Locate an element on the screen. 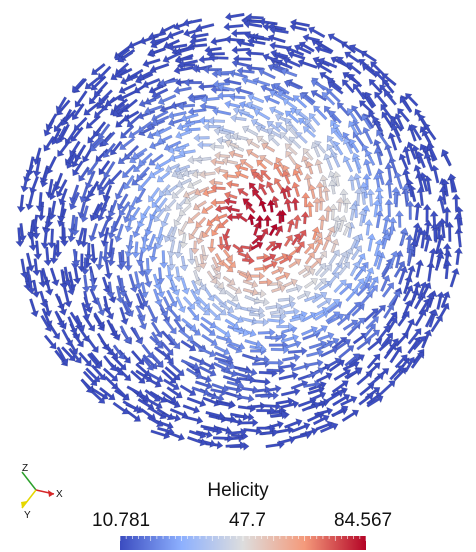  legend-title: Helicity is located at coordinates (238, 490).